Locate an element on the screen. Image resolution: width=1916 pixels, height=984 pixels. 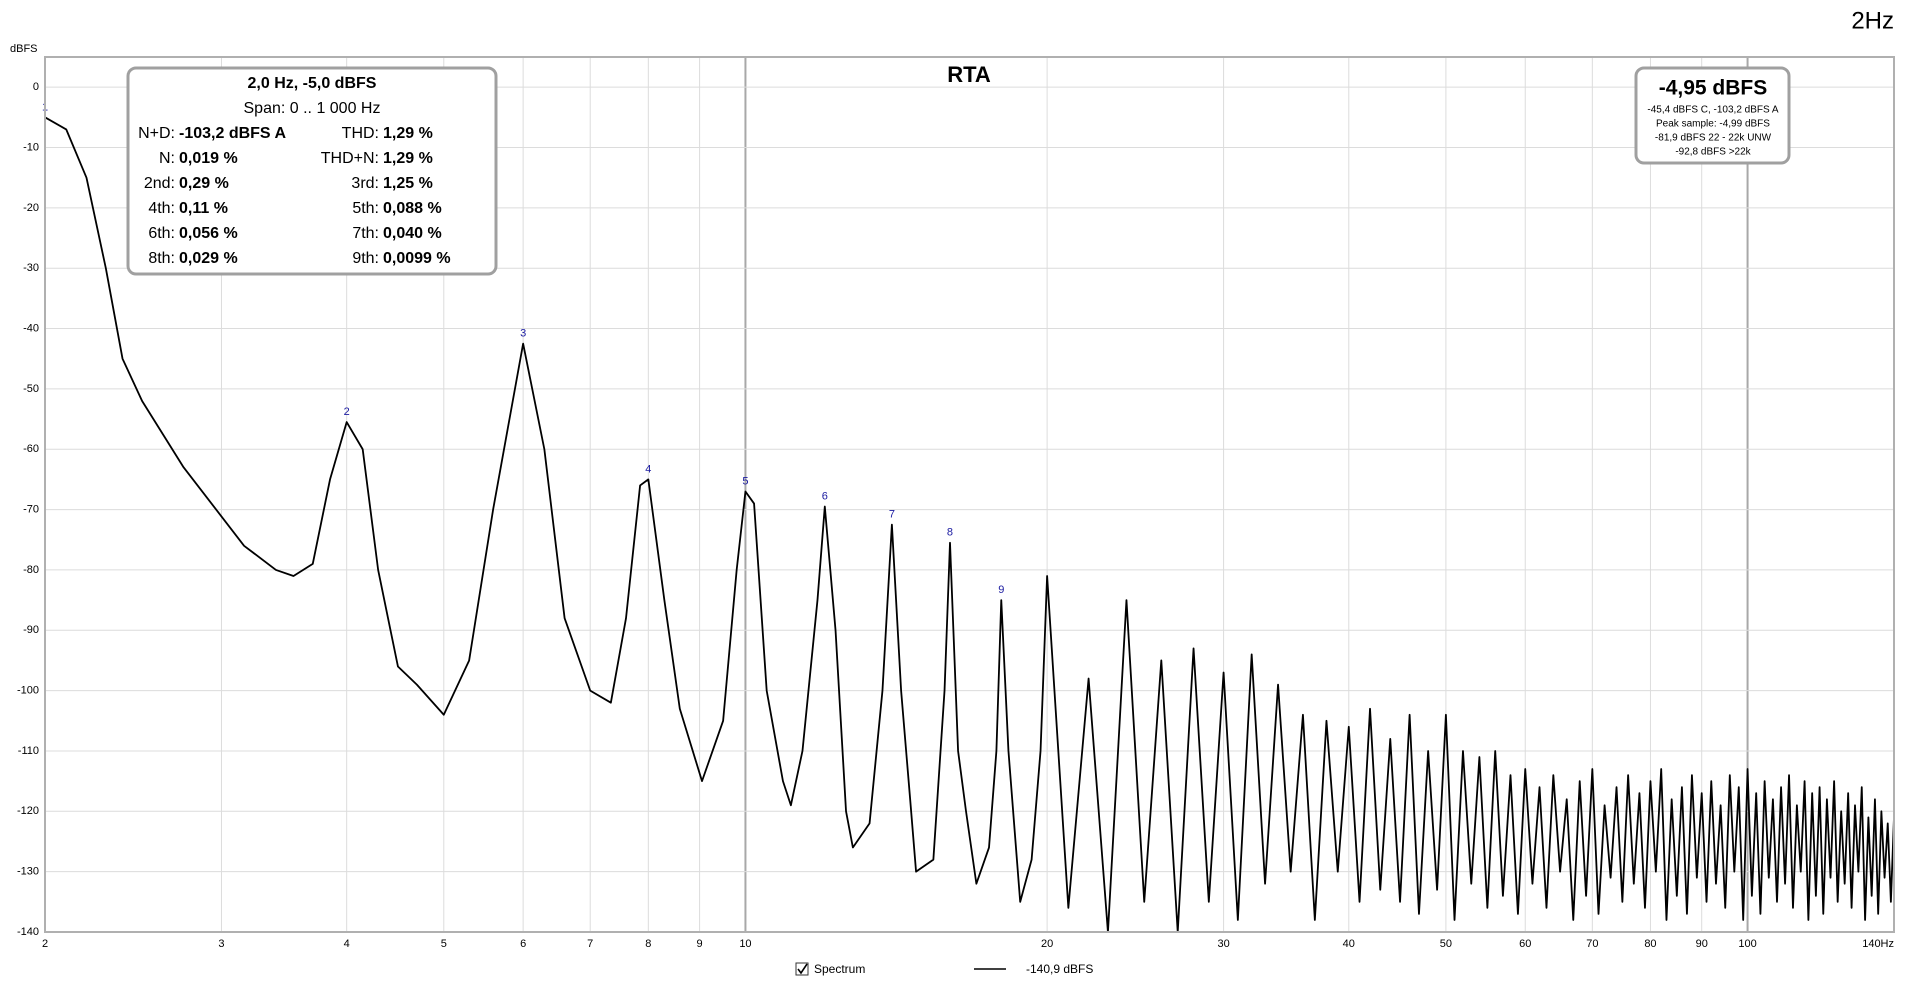
x-tick-label: 60 is located at coordinates (1525, 944).